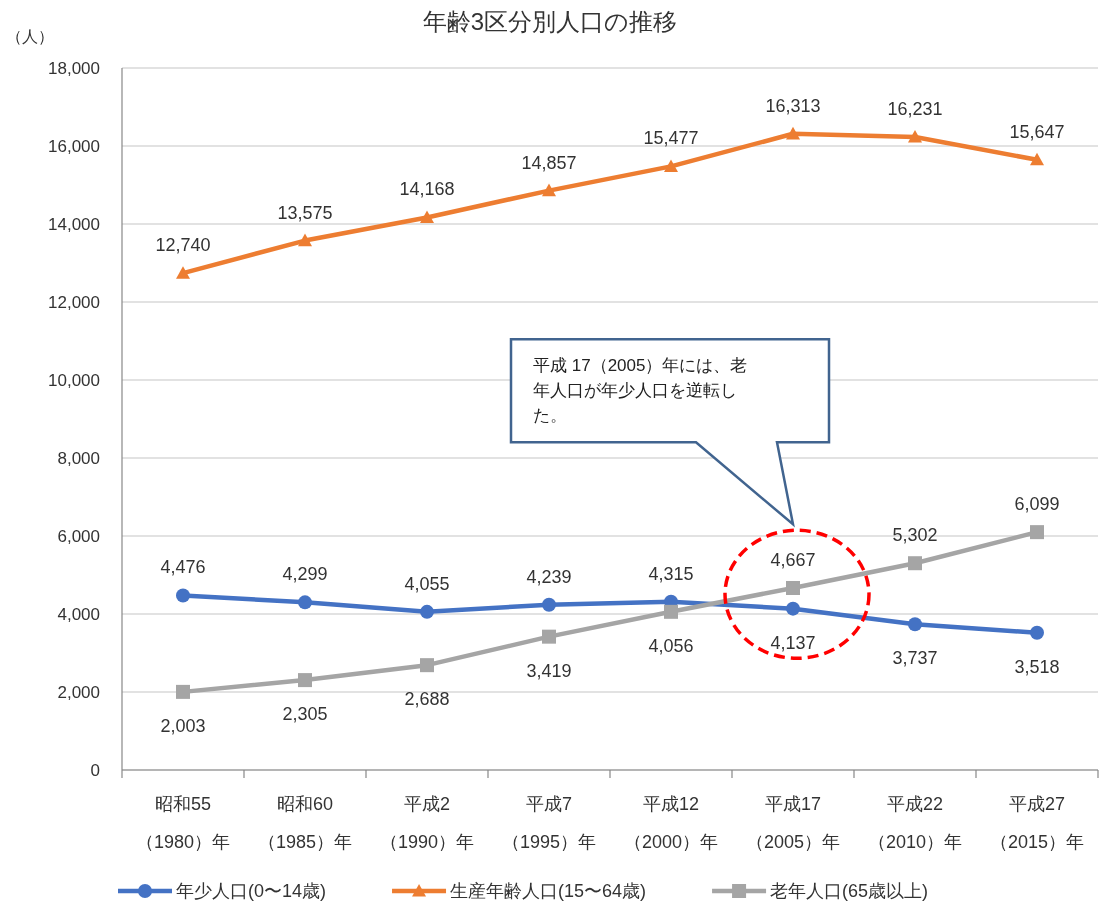 The height and width of the screenshot is (912, 1100). Describe the element at coordinates (427, 823) in the screenshot. I see `x-tick-label: 平成2 （1990）年` at that location.